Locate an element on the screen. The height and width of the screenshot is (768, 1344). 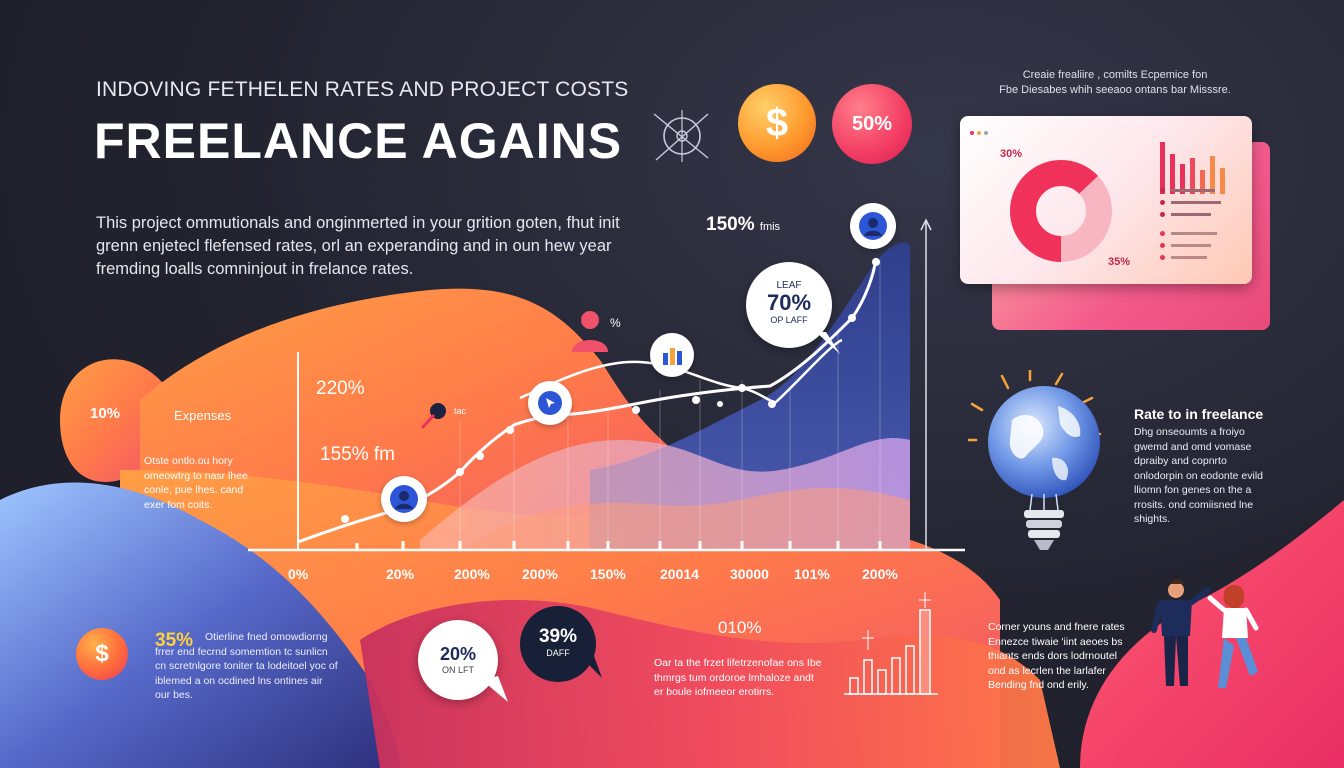
pin-tag: tac is located at coordinates (460, 411).